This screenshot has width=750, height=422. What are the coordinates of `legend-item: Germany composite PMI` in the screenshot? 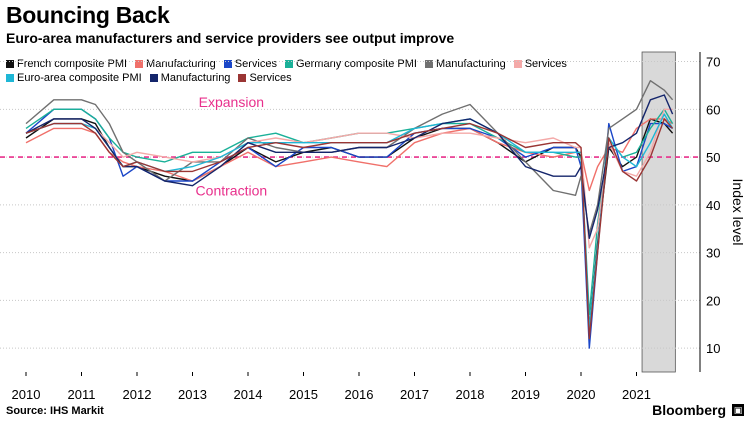 It's located at (350, 64).